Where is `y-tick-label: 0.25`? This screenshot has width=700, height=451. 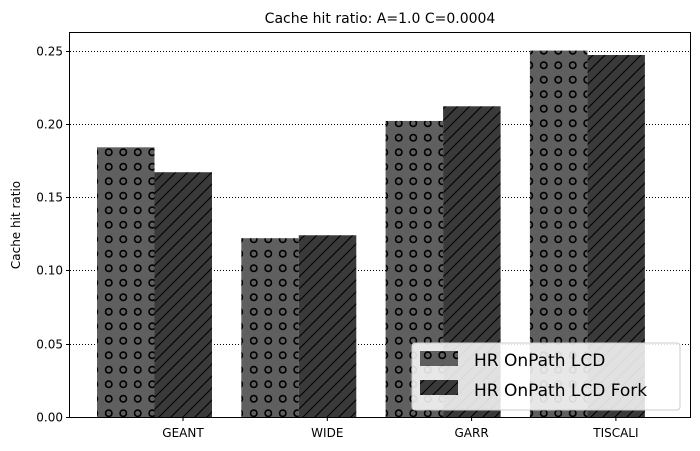 y-tick-label: 0.25 is located at coordinates (49, 52).